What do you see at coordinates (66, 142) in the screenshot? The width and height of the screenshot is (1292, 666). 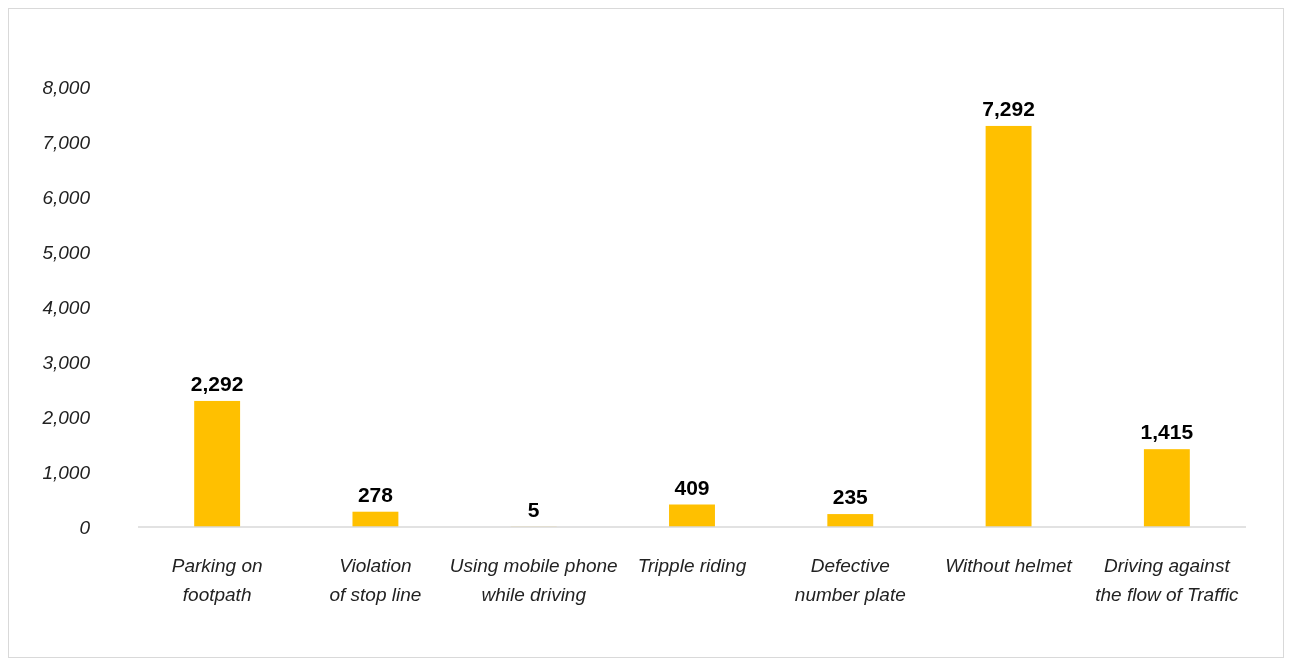 I see `y-tick-label: 7,000` at bounding box center [66, 142].